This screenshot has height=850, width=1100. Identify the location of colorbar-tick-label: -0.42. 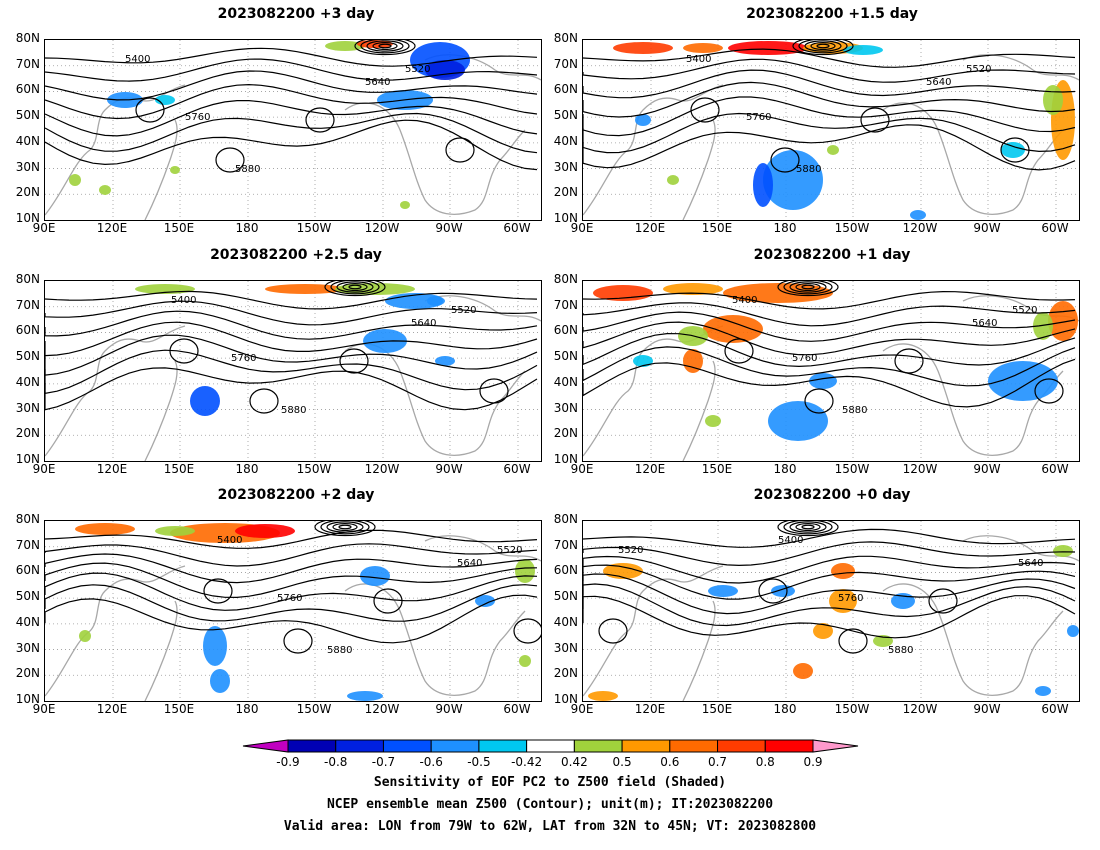
(527, 762).